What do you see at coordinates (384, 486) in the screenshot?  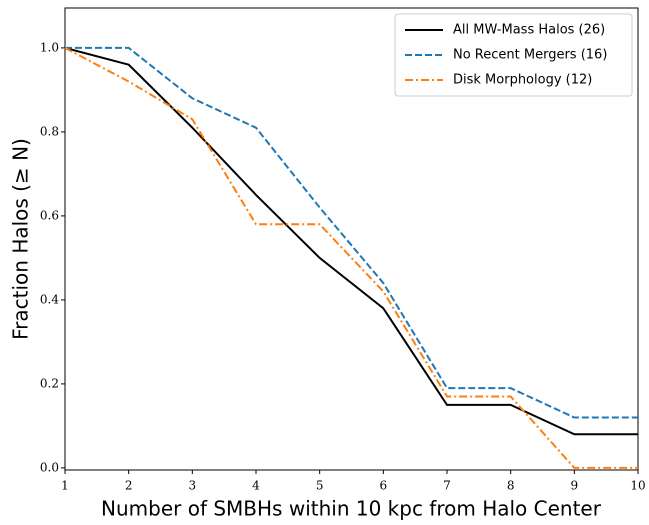 I see `x-tick-label: 6` at bounding box center [384, 486].